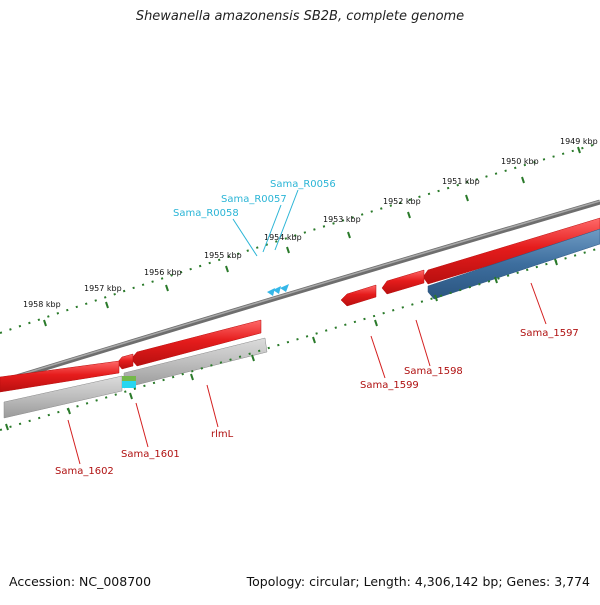 The image size is (600, 605). Describe the element at coordinates (265, 223) in the screenshot. I see `trna-leader-lines` at that location.